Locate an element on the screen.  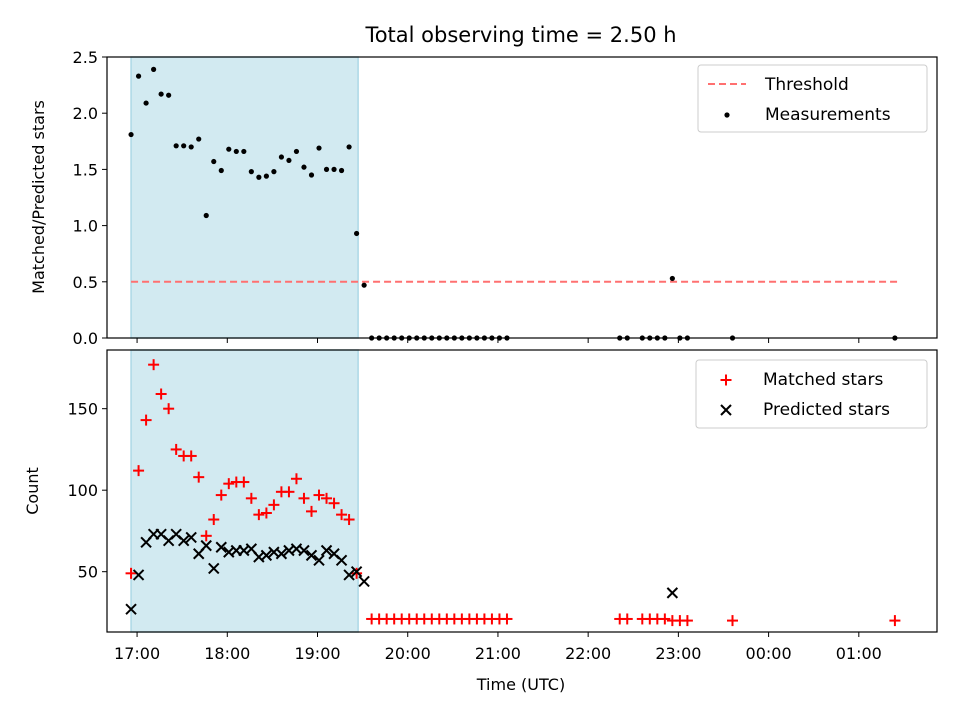
count-y-tick-label: 100 is located at coordinates (82, 490).